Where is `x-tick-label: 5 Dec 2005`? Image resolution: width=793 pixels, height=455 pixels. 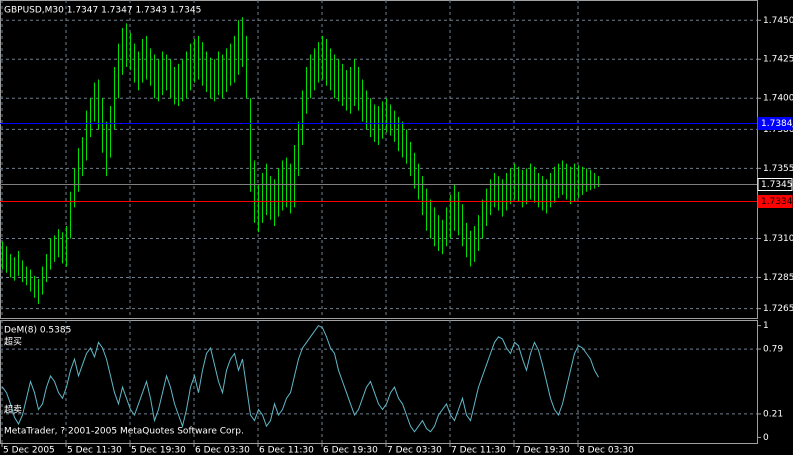
x-tick-label: 5 Dec 2005 is located at coordinates (29, 450).